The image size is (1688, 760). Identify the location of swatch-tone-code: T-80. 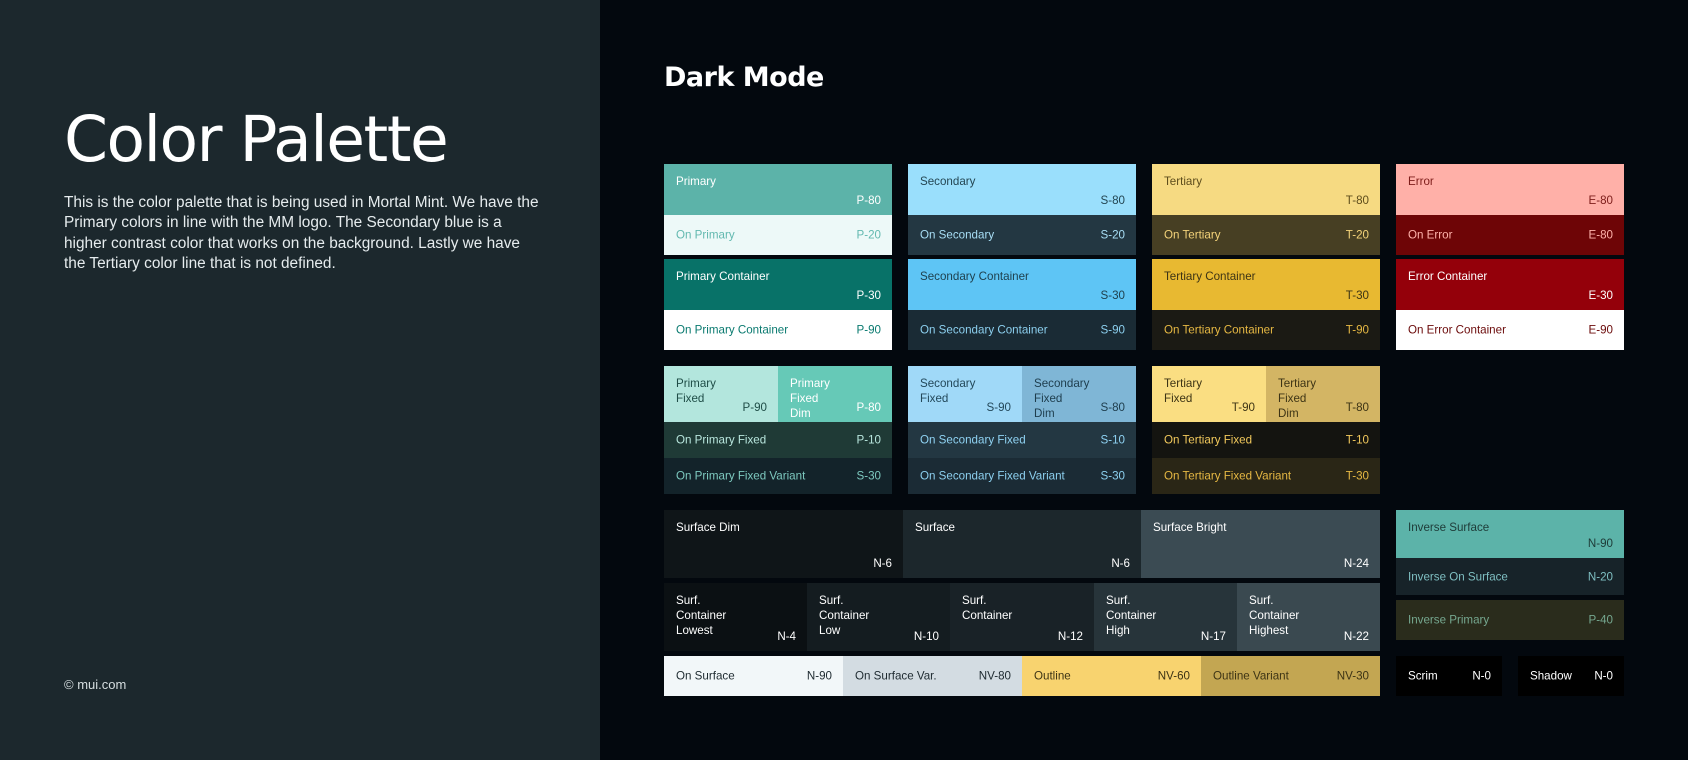
(1357, 200).